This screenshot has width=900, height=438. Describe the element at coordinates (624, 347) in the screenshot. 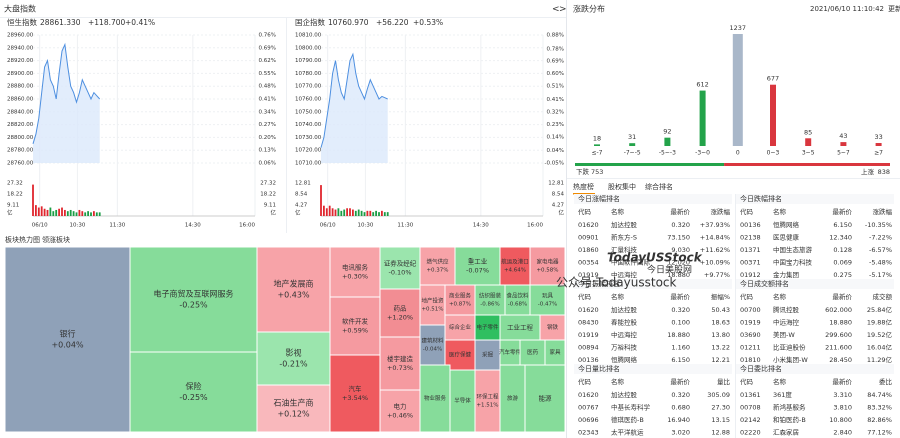

I see `table-cell: 万裕科技` at that location.